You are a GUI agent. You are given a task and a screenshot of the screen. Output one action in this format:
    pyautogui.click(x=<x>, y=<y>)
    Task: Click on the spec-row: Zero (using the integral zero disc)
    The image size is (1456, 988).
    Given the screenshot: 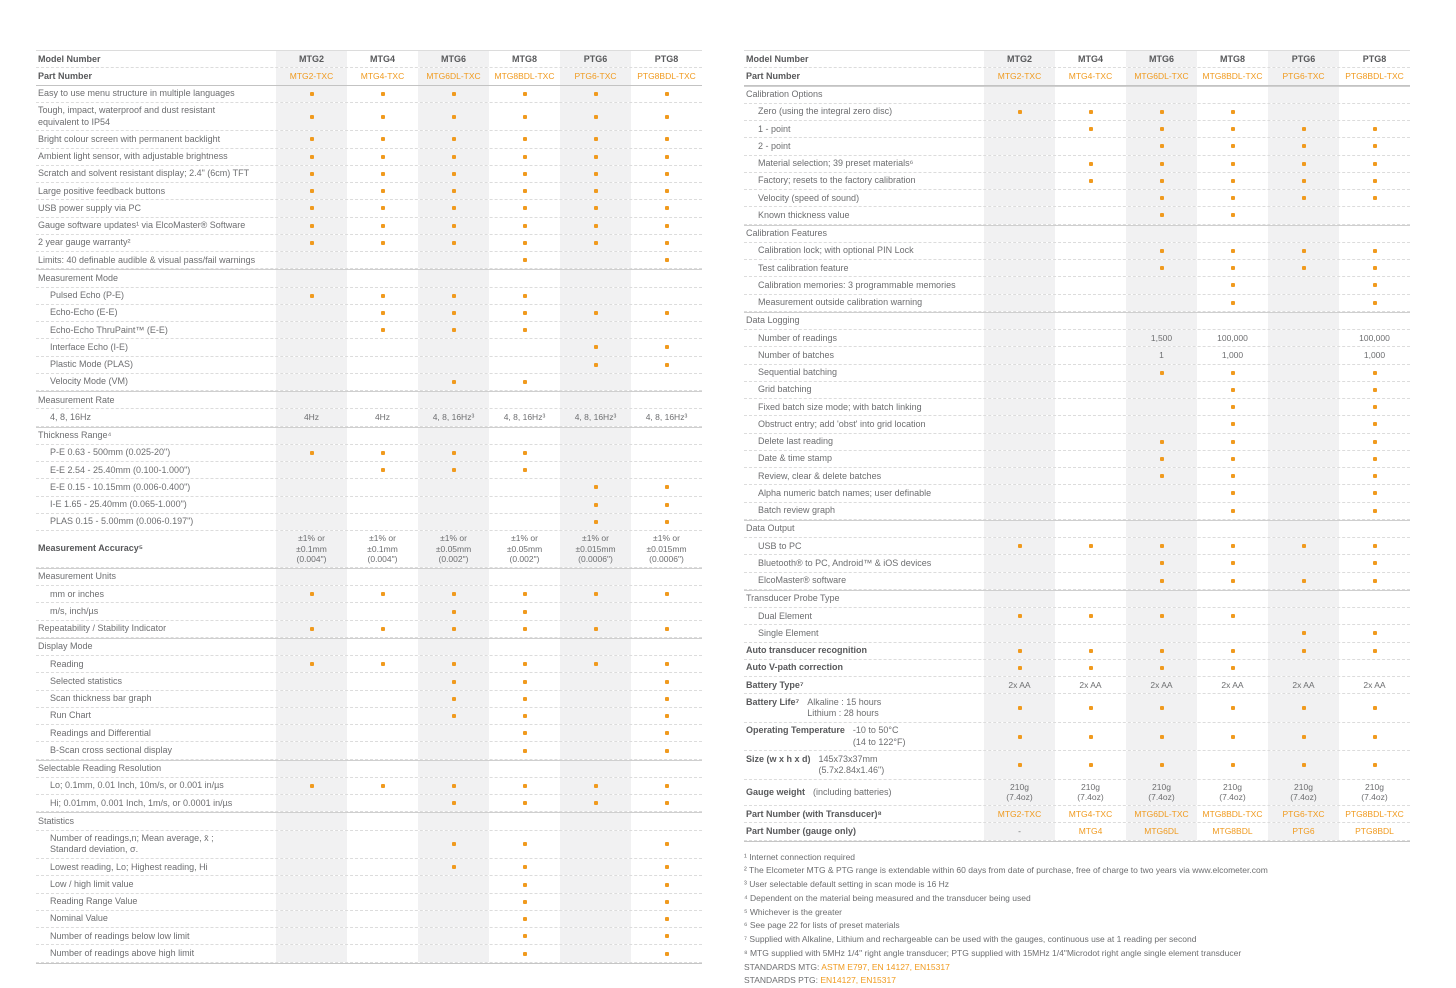 What is the action you would take?
    pyautogui.click(x=1077, y=112)
    